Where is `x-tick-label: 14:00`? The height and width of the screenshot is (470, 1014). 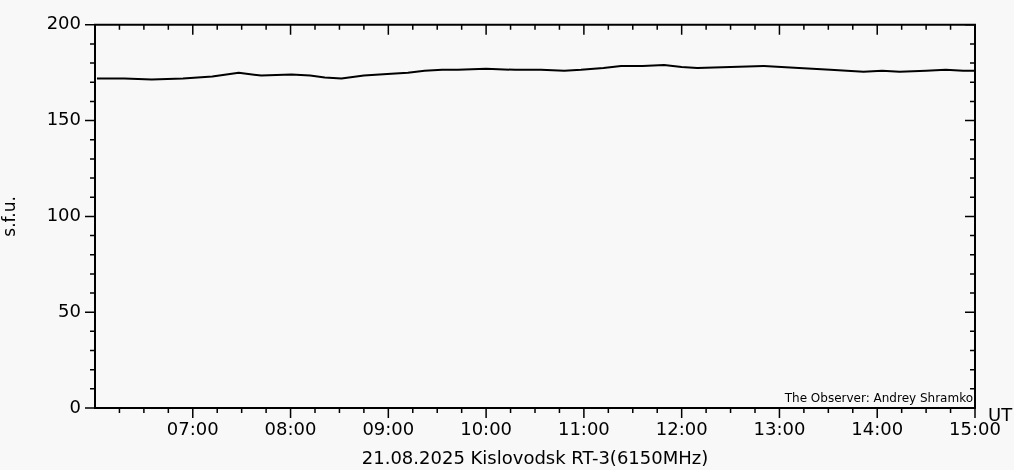 x-tick-label: 14:00 is located at coordinates (877, 429).